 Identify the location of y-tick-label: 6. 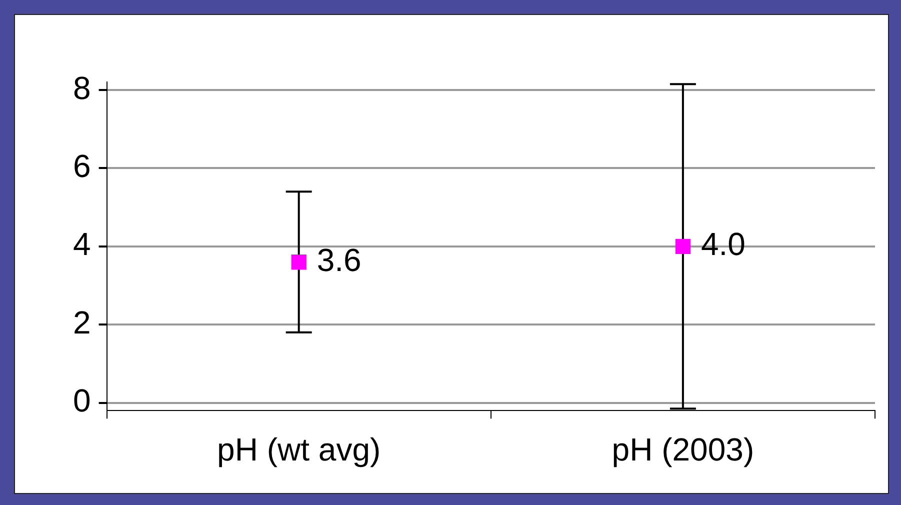
(82, 166).